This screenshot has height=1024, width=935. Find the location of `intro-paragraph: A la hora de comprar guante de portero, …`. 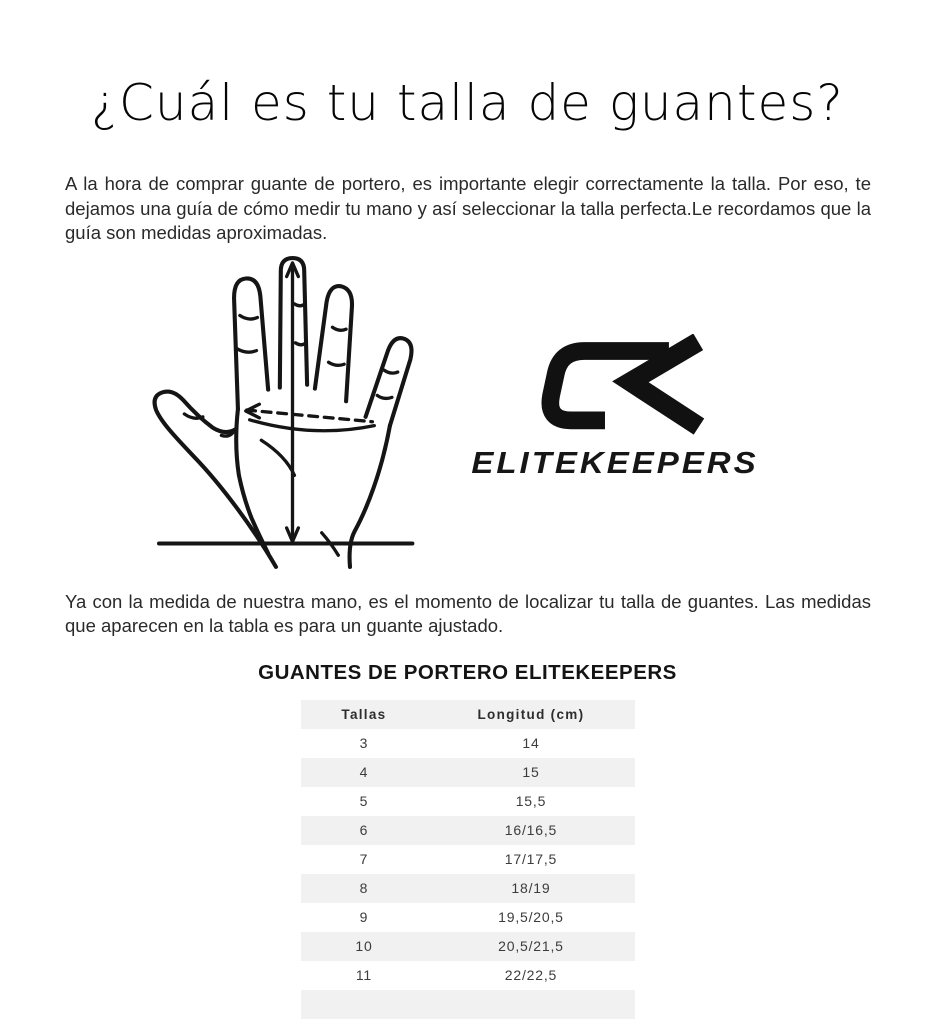

intro-paragraph: A la hora de comprar guante de portero, … is located at coordinates (468, 208).